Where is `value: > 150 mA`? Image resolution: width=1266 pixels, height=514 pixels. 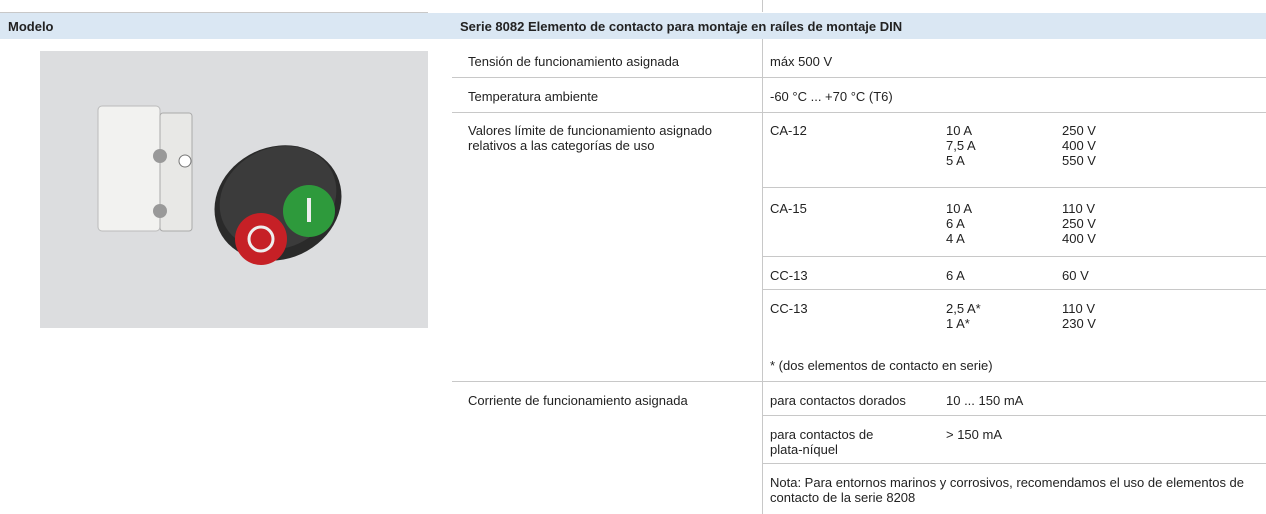 value: > 150 mA is located at coordinates (974, 434).